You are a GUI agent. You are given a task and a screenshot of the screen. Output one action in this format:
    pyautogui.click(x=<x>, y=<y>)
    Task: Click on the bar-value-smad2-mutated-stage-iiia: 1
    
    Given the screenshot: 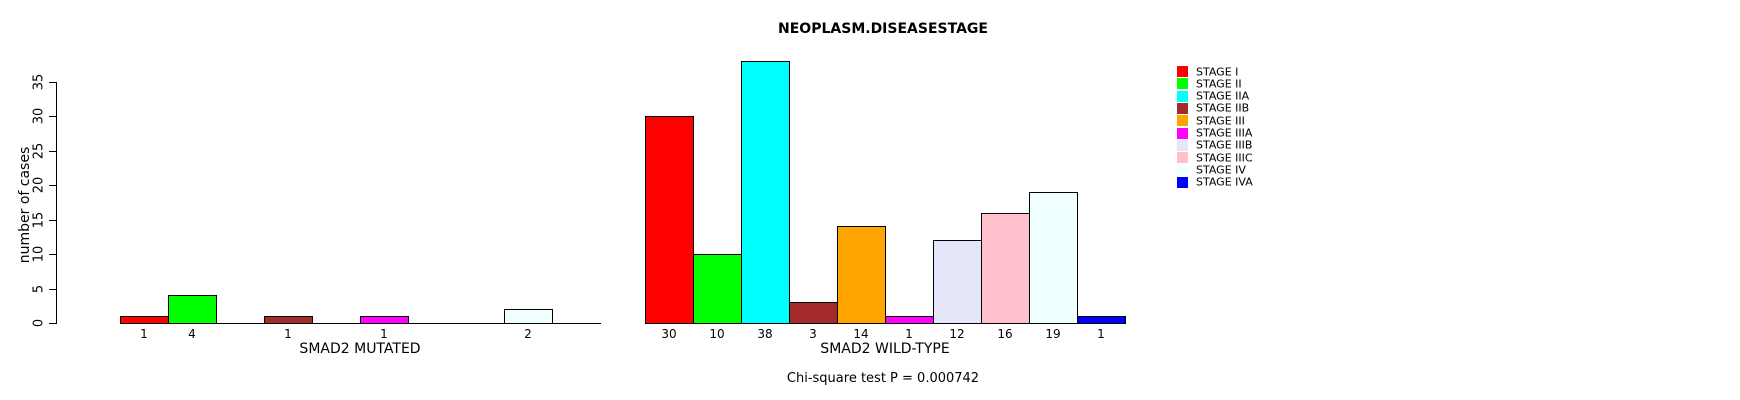 What is the action you would take?
    pyautogui.click(x=384, y=334)
    